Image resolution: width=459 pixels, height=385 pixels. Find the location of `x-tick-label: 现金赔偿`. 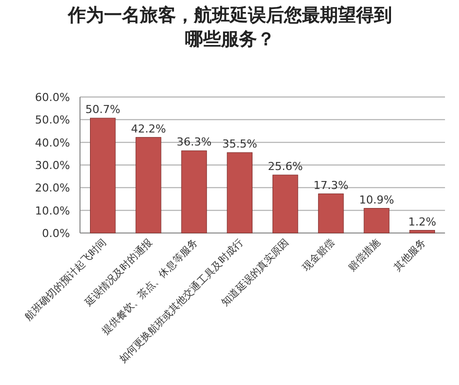

x-tick-label: 现金赔偿 is located at coordinates (319, 255).